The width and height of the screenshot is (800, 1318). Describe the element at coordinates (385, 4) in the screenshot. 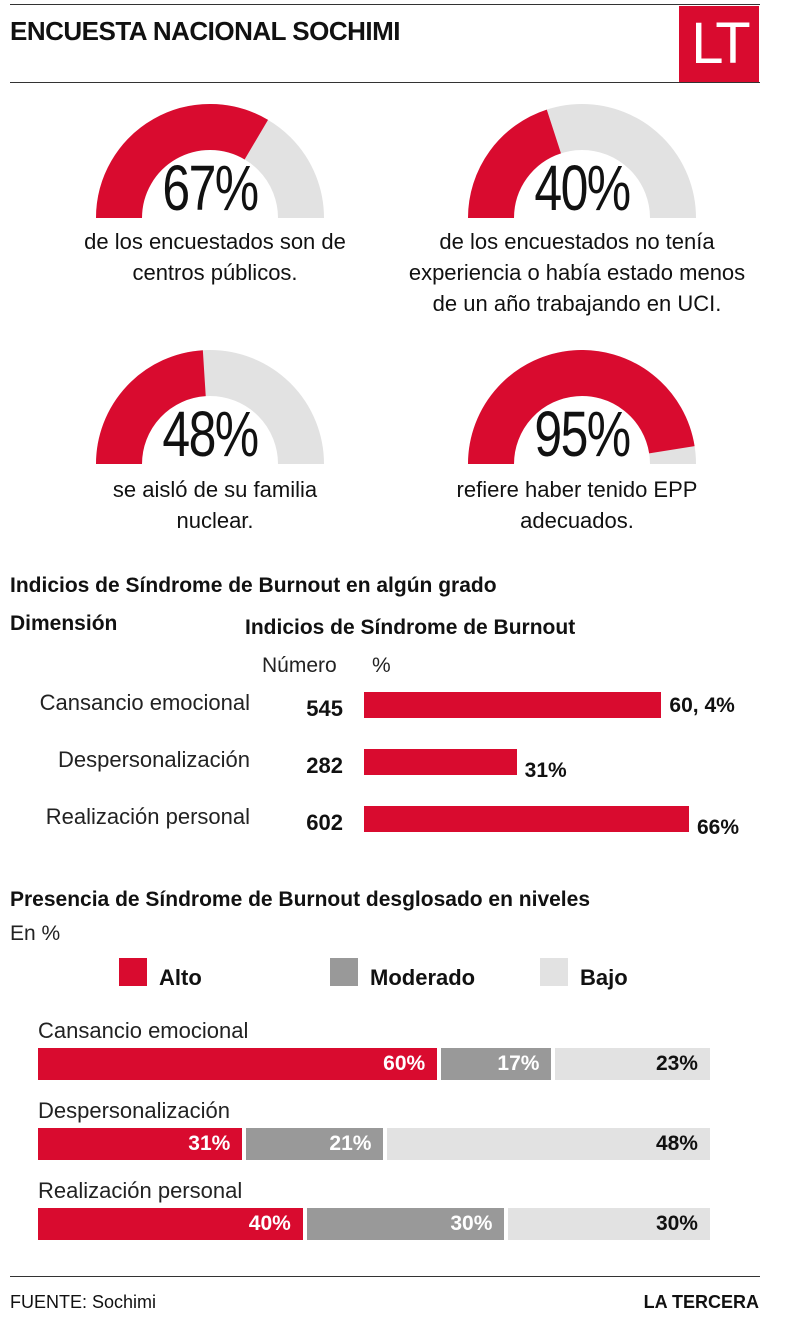

I see `top-rule` at that location.